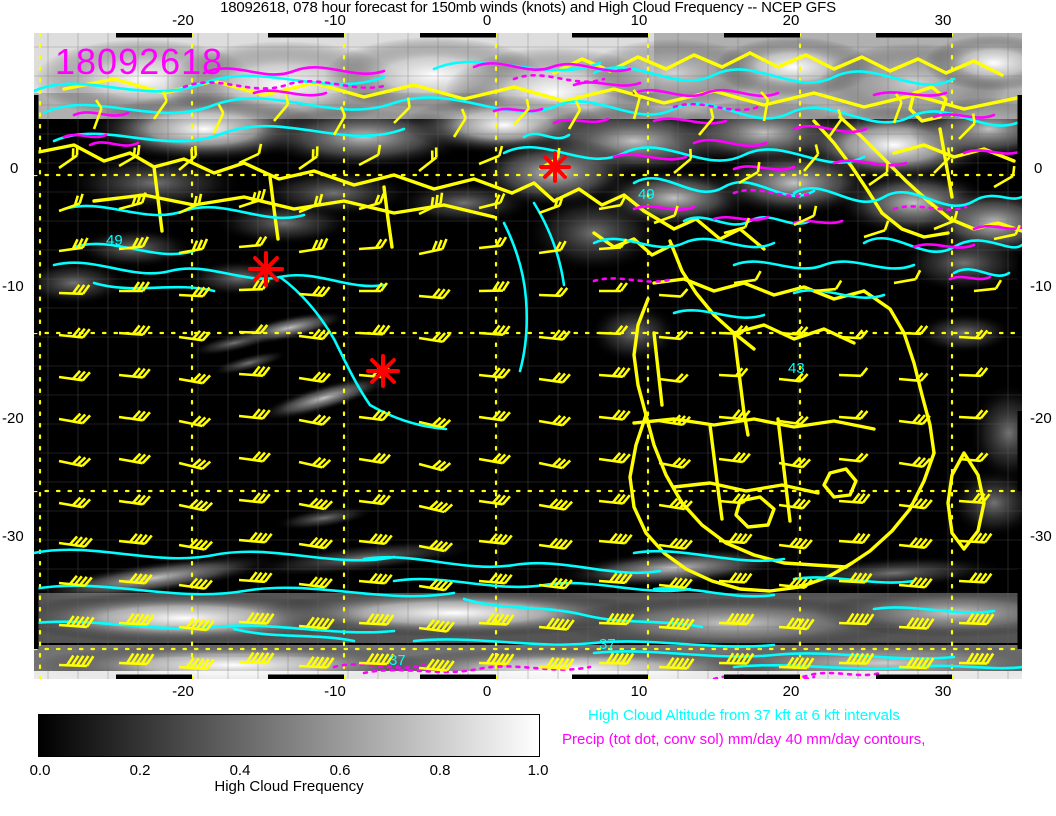 The width and height of the screenshot is (1056, 816). Describe the element at coordinates (335, 20) in the screenshot. I see `top-tick-1: -10` at that location.